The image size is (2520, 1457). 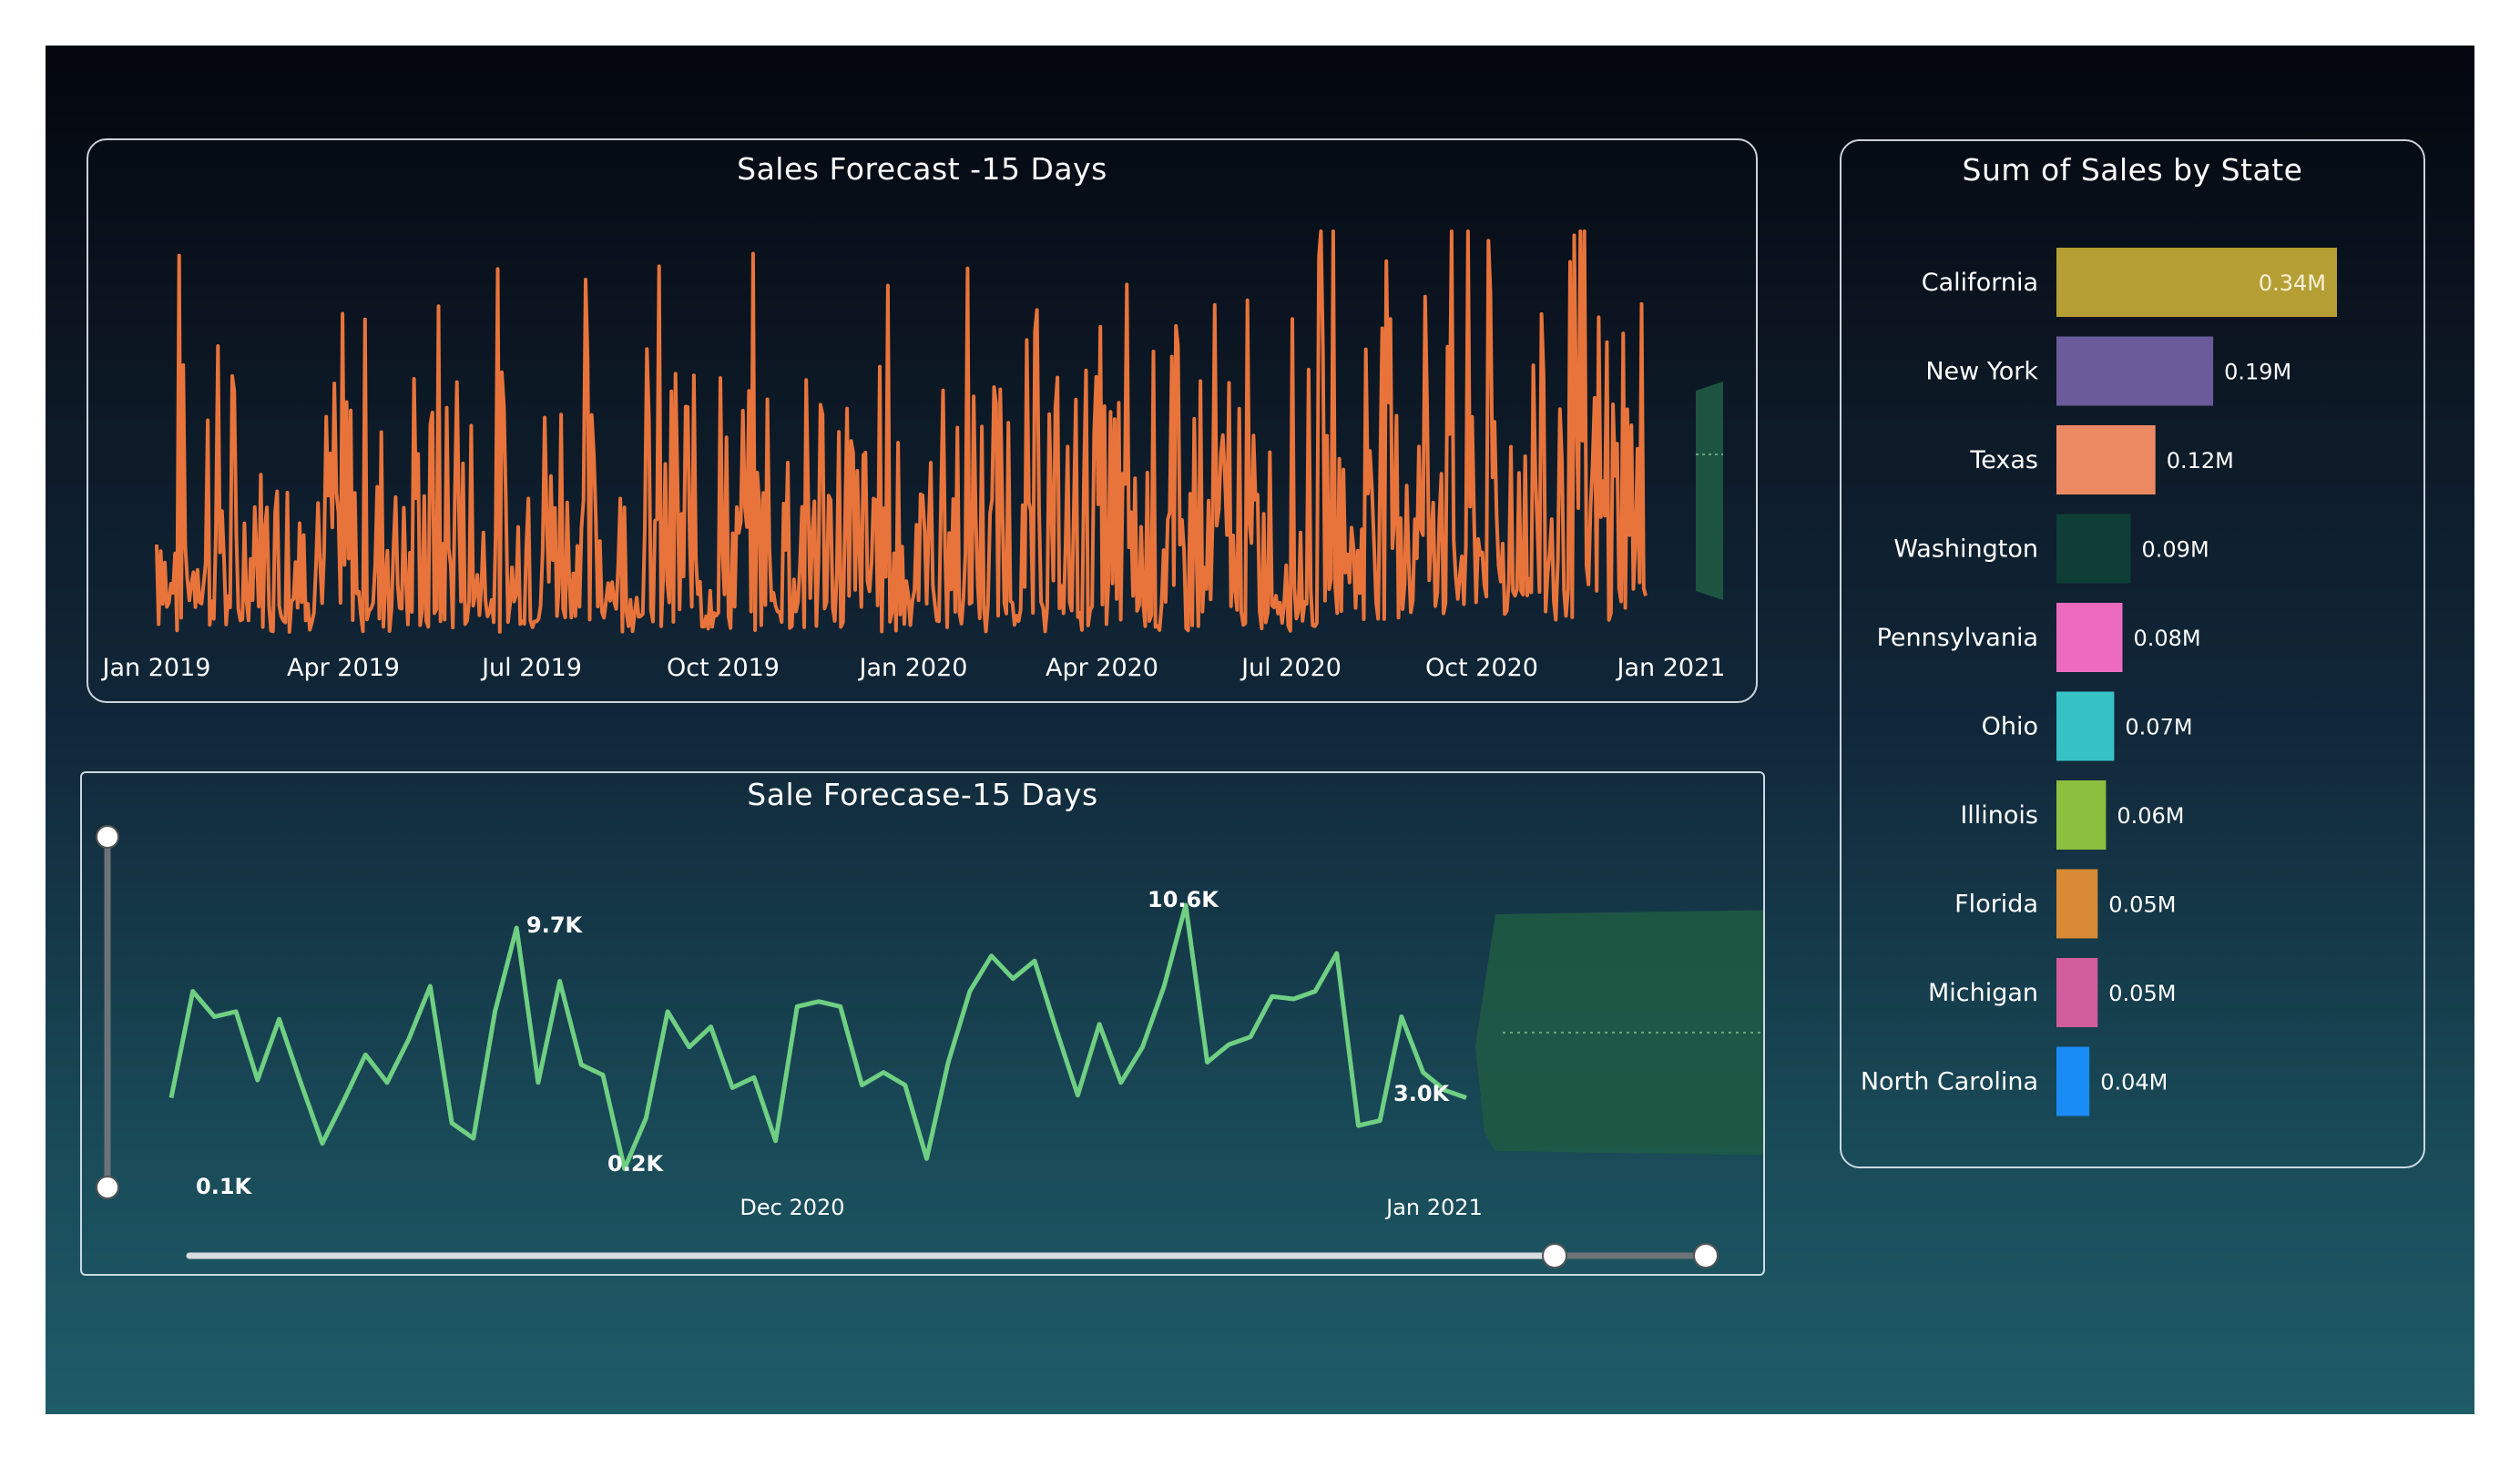 What do you see at coordinates (107, 1187) in the screenshot?
I see `vertical-zoom-handle-bottom` at bounding box center [107, 1187].